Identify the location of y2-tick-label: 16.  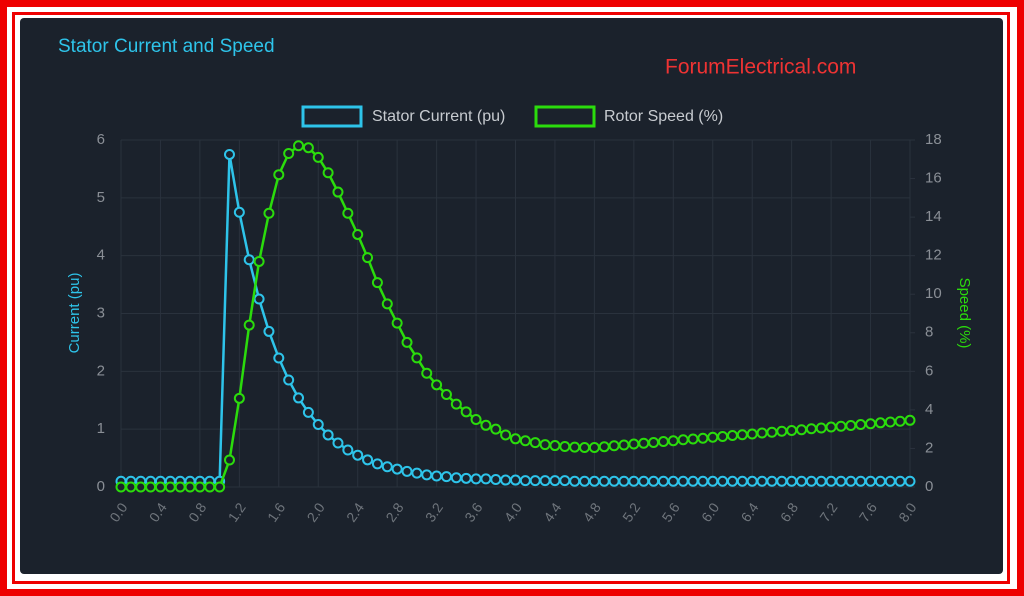
(933, 178).